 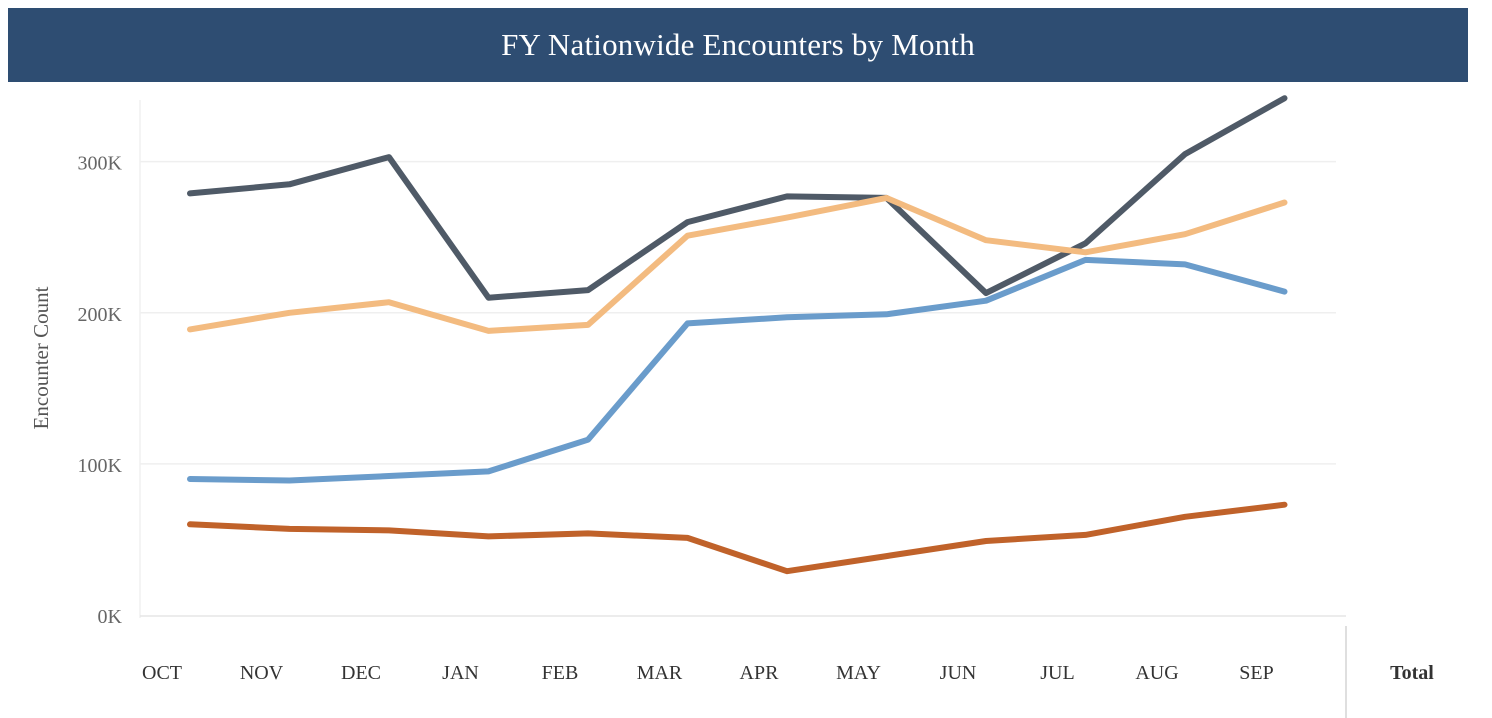 I want to click on chart-title: FY Nationwide Encounters by Month, so click(x=738, y=44).